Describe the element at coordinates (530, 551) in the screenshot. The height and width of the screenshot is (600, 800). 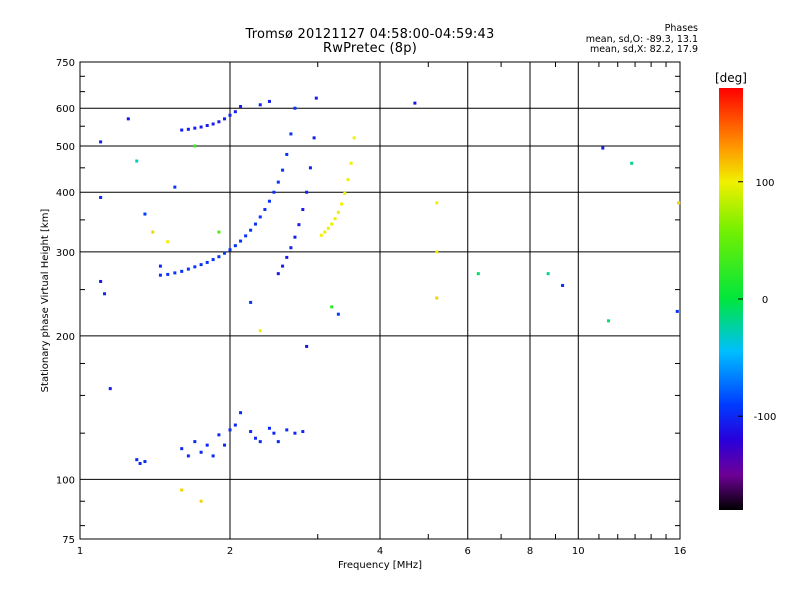
I see `x-tick-label: 8` at that location.